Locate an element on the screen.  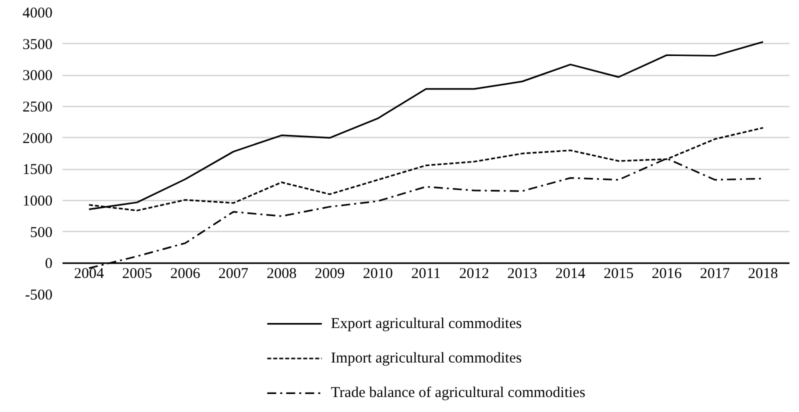
legend-label: Import agricultural commodites is located at coordinates (426, 358).